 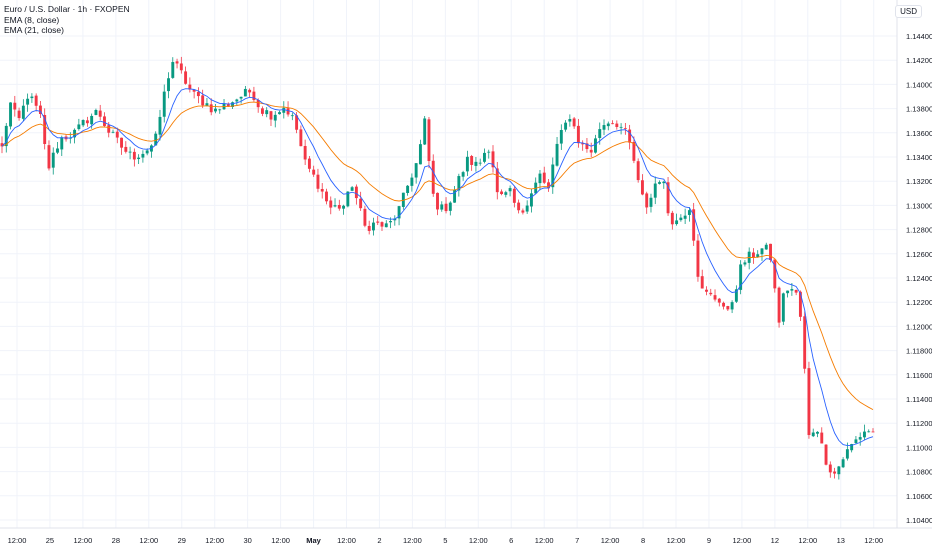 I want to click on price-tick-label: 1.11400, so click(x=919, y=399).